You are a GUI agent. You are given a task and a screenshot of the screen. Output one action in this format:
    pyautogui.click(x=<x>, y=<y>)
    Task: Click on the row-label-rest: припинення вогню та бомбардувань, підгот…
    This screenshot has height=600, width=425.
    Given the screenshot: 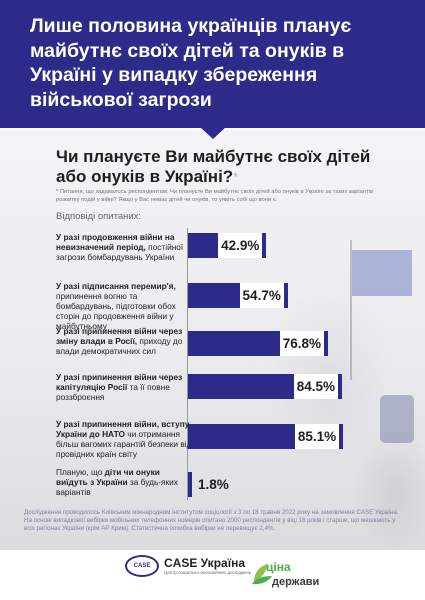 What is the action you would take?
    pyautogui.click(x=116, y=311)
    